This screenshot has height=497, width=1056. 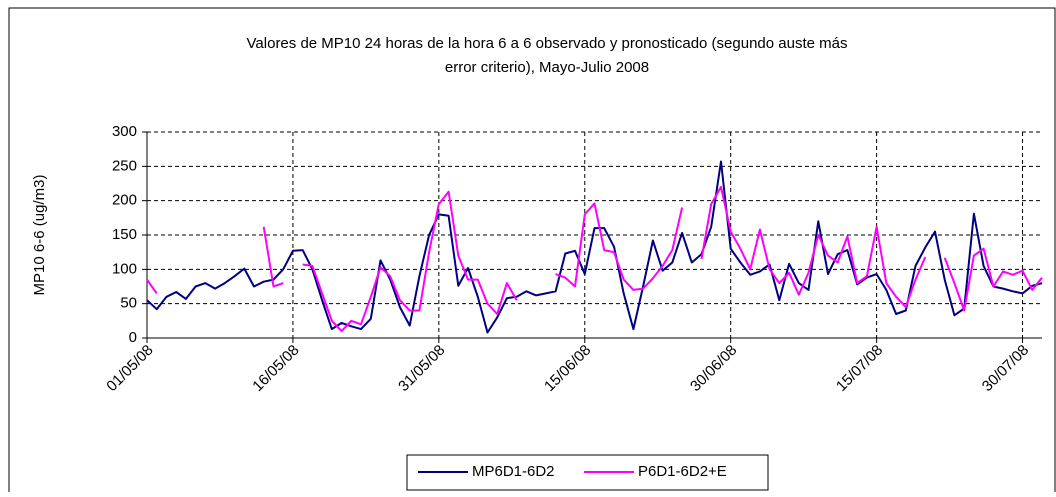 What do you see at coordinates (39, 235) in the screenshot?
I see `y-axis-label: MP10 6-6 (ug/m3)` at bounding box center [39, 235].